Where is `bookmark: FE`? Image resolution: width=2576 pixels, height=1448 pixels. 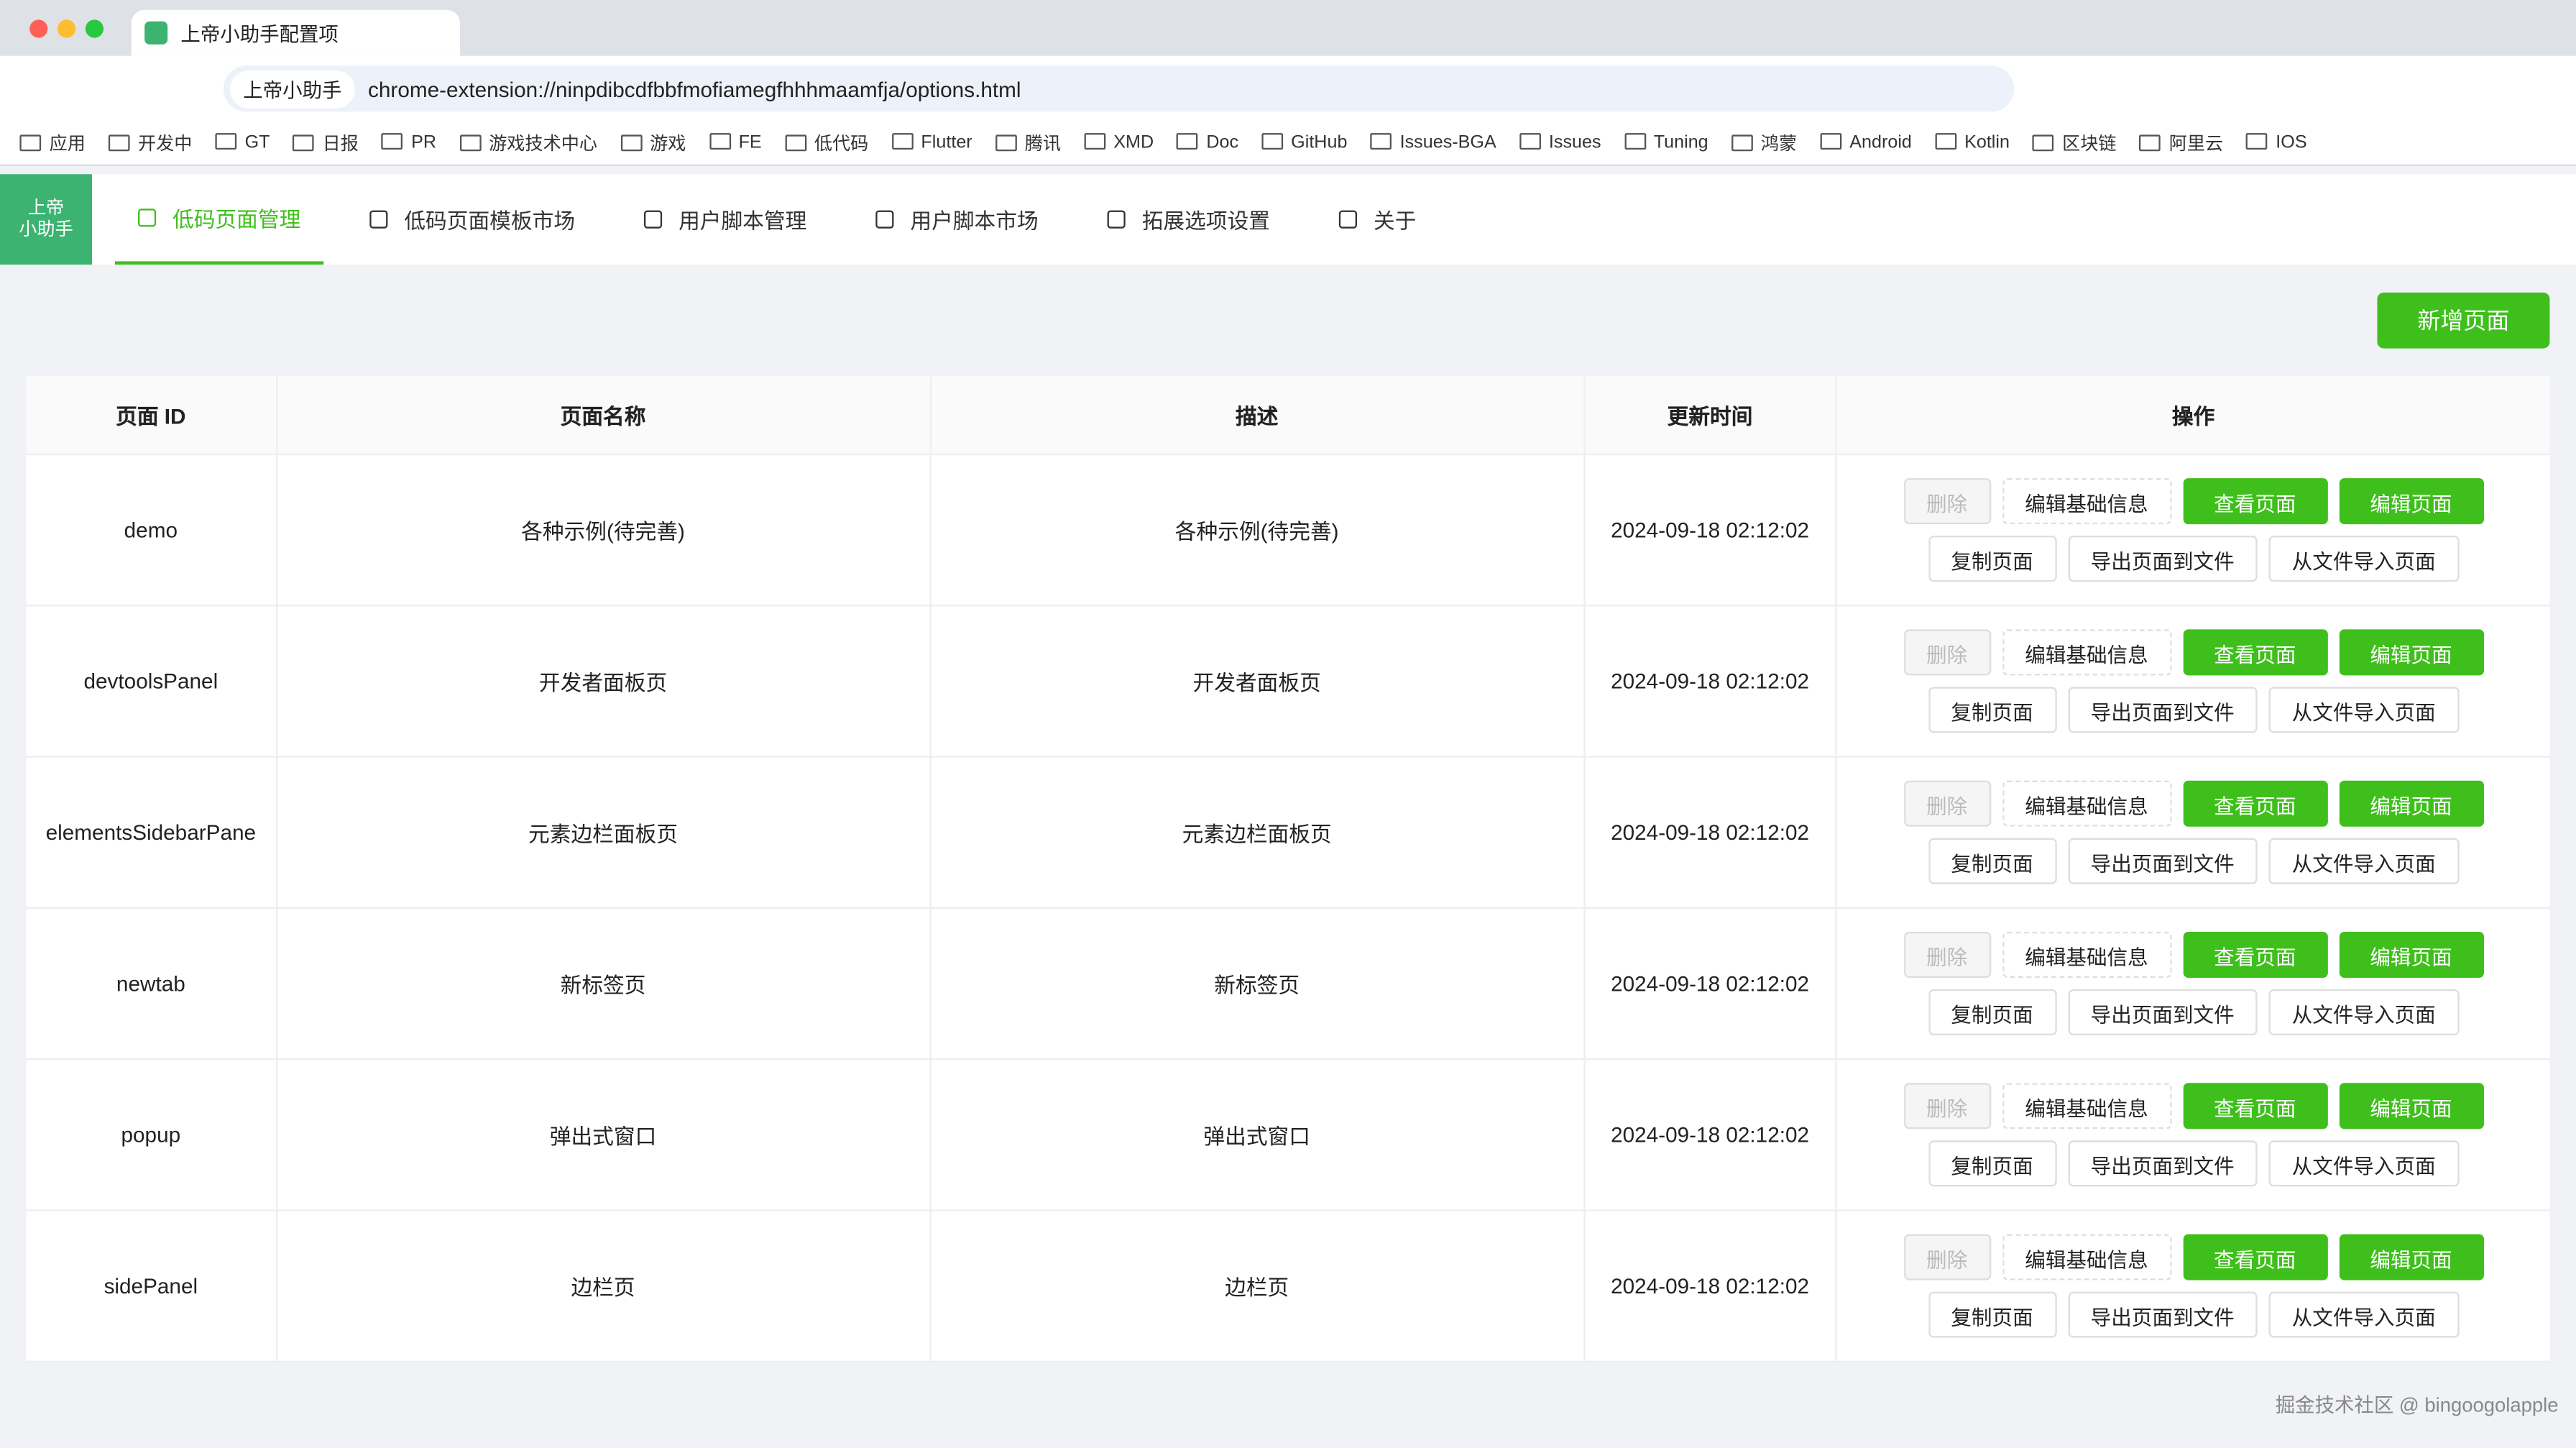 bookmark: FE is located at coordinates (735, 142).